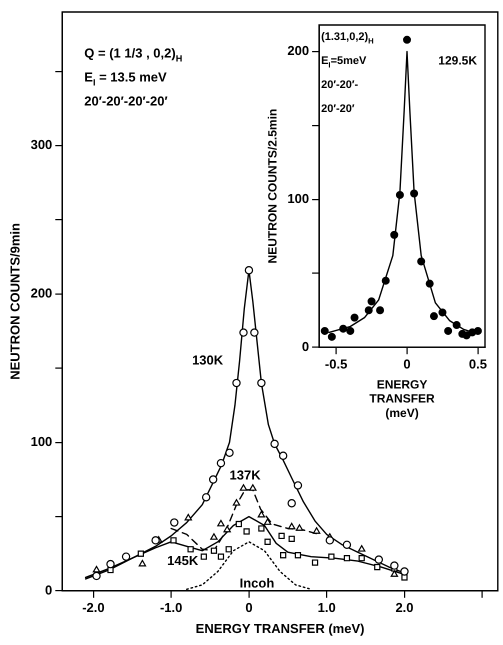 The image size is (503, 645). I want to click on series-label: 130K, so click(208, 360).